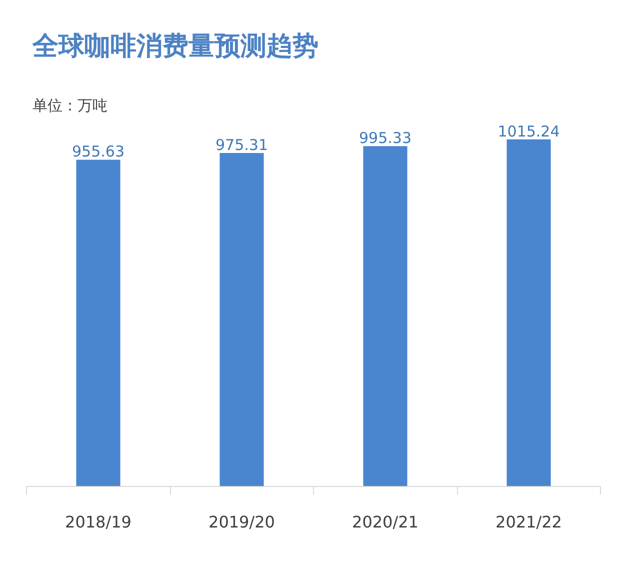  What do you see at coordinates (385, 138) in the screenshot?
I see `data-label: 995.33` at bounding box center [385, 138].